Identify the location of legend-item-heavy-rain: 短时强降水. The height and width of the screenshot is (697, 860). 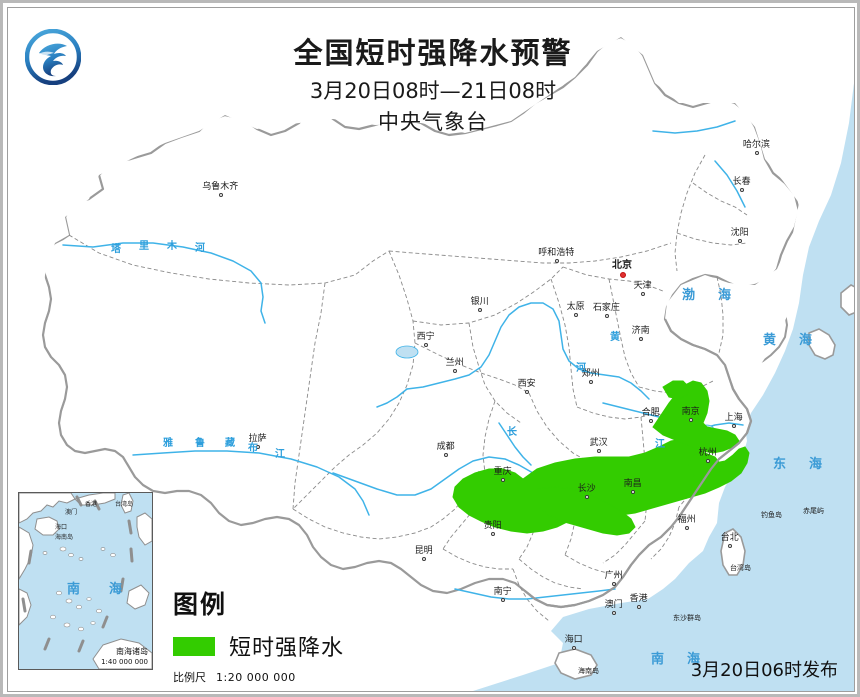
(288, 646).